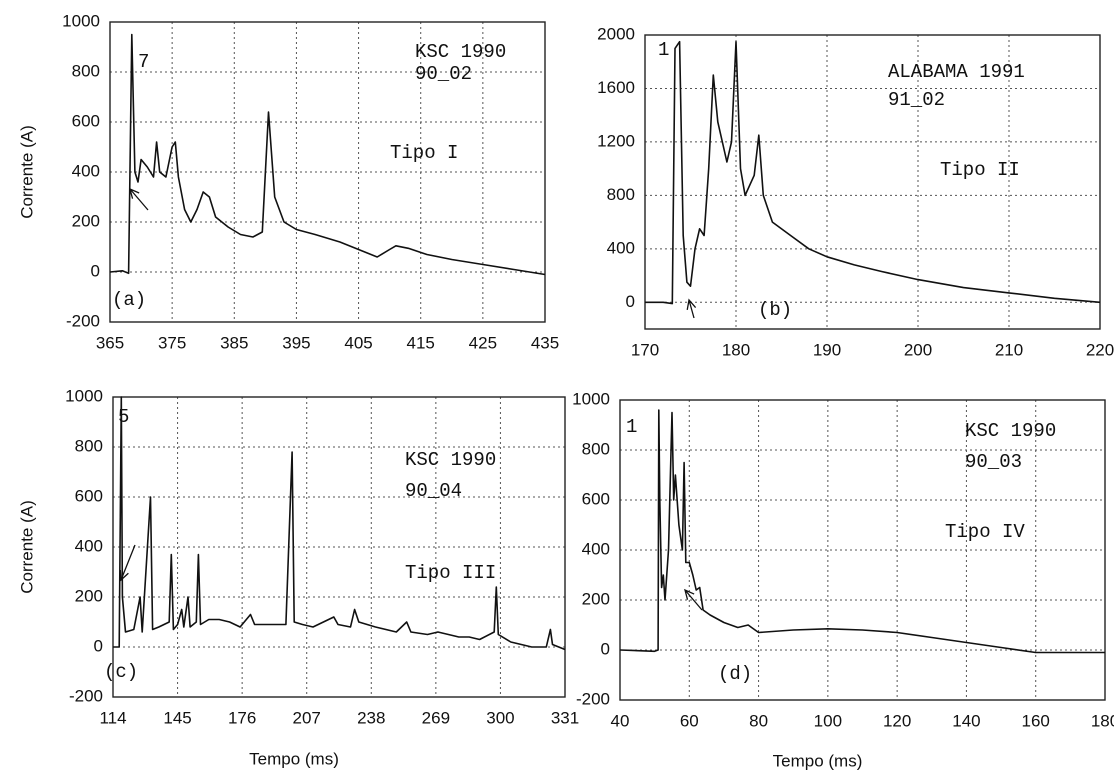 The width and height of the screenshot is (1114, 771). Describe the element at coordinates (129, 300) in the screenshot. I see `annotation: (a)` at that location.